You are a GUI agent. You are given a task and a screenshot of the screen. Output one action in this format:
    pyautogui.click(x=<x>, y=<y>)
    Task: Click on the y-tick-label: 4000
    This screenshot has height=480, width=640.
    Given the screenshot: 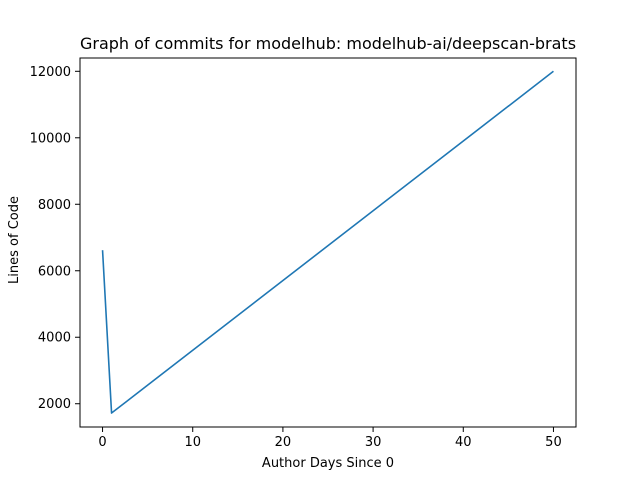 What is the action you would take?
    pyautogui.click(x=54, y=338)
    